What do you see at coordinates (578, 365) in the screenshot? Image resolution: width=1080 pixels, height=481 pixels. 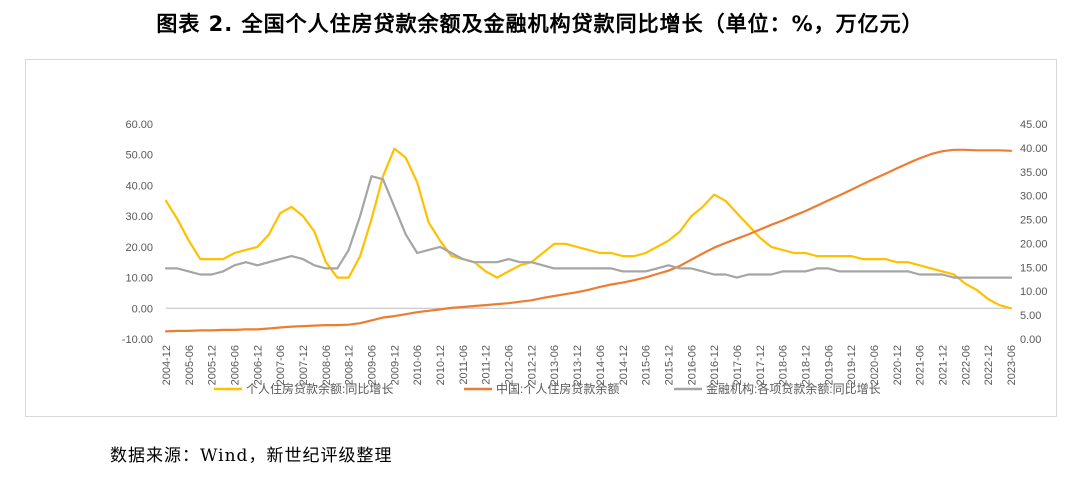 I see `x-tick-label: 2013-12` at bounding box center [578, 365].